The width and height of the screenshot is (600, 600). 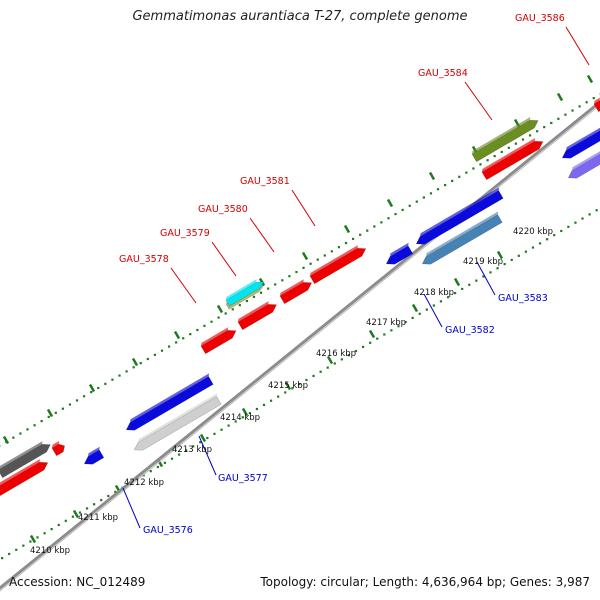 I want to click on gene-blue-reverse, so click(x=580, y=142).